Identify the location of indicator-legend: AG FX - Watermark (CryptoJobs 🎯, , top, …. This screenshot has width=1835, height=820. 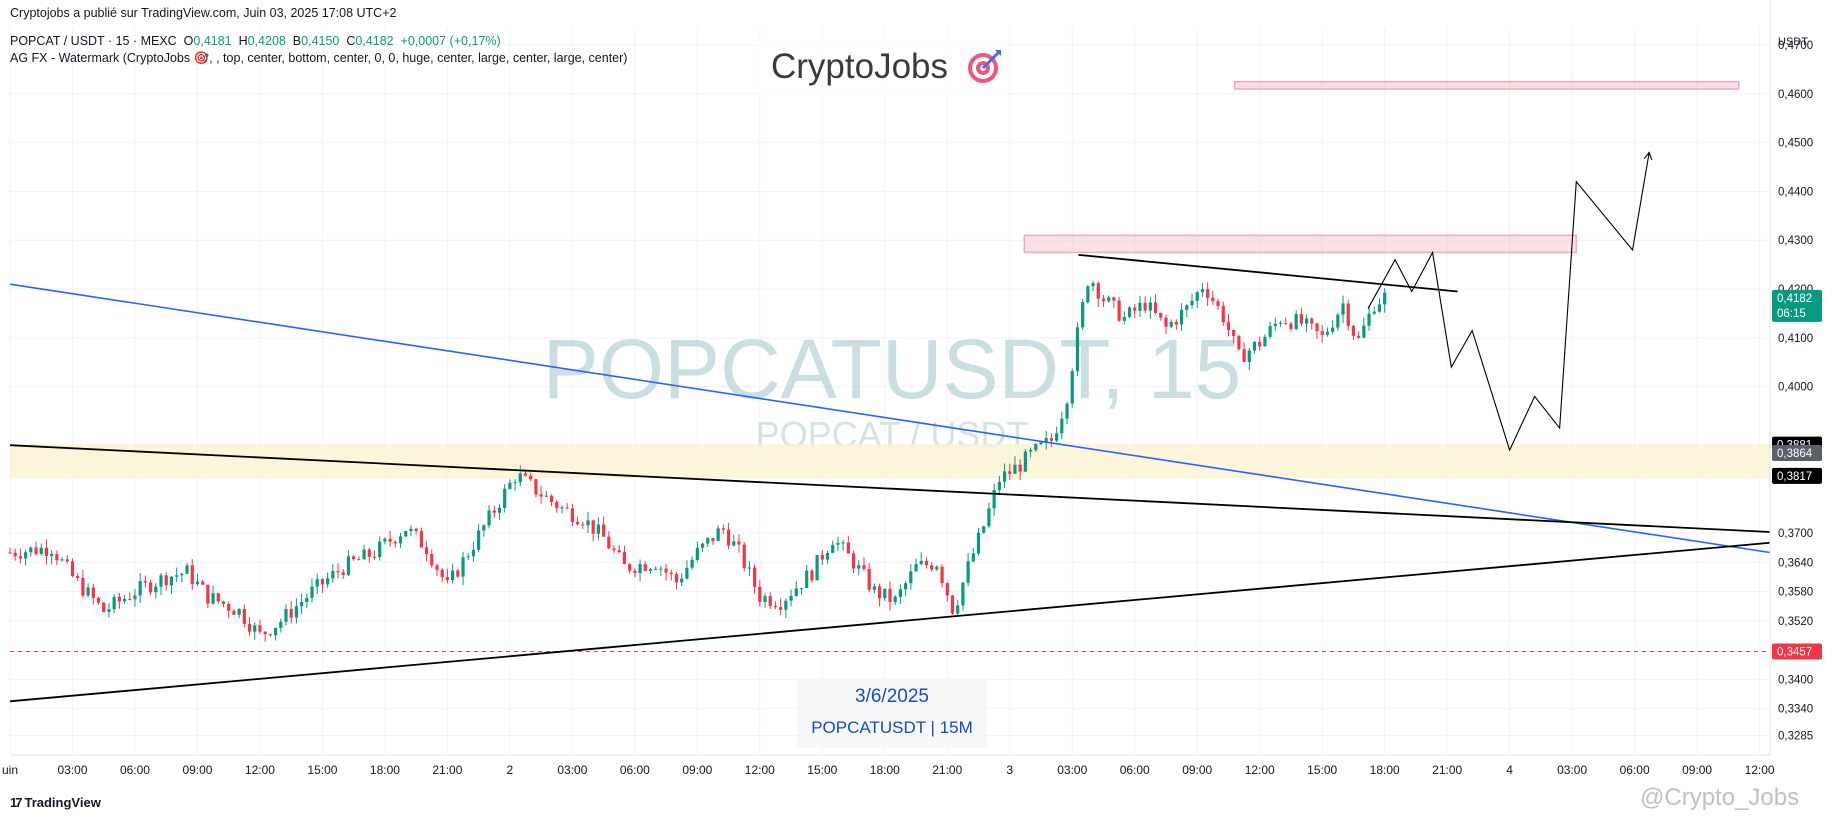
(319, 58).